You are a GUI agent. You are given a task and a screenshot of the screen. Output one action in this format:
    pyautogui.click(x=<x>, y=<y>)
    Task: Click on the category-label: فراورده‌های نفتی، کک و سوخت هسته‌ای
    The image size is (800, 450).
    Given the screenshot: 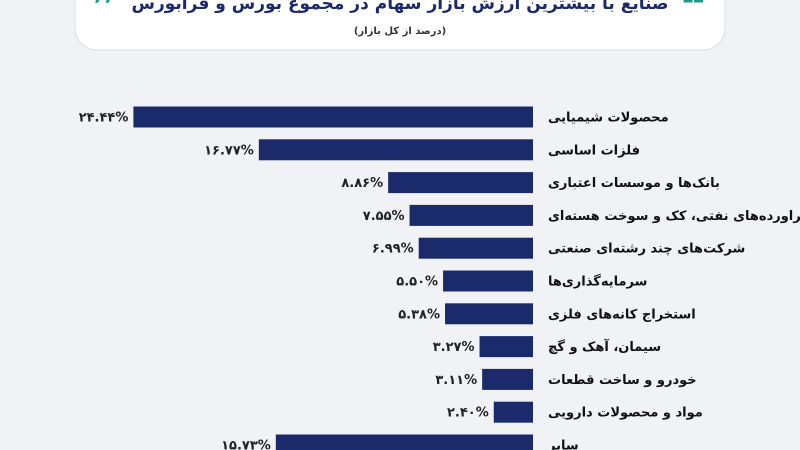 What is the action you would take?
    pyautogui.click(x=674, y=216)
    